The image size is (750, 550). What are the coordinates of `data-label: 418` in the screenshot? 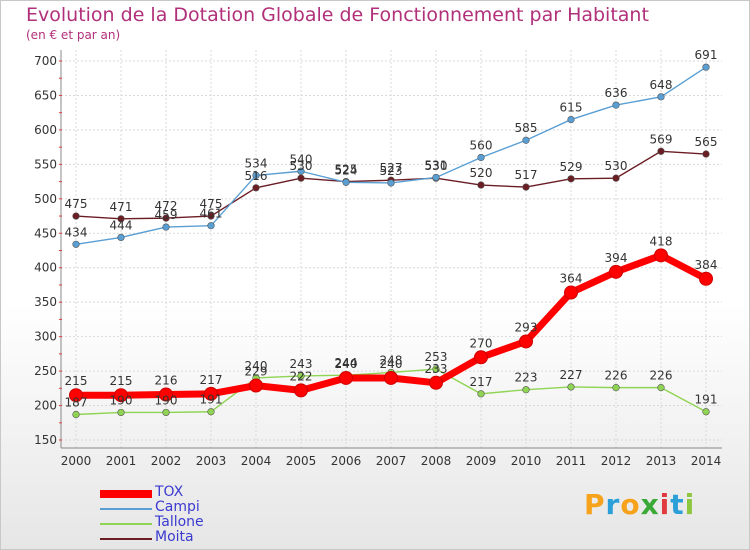 It's located at (661, 241).